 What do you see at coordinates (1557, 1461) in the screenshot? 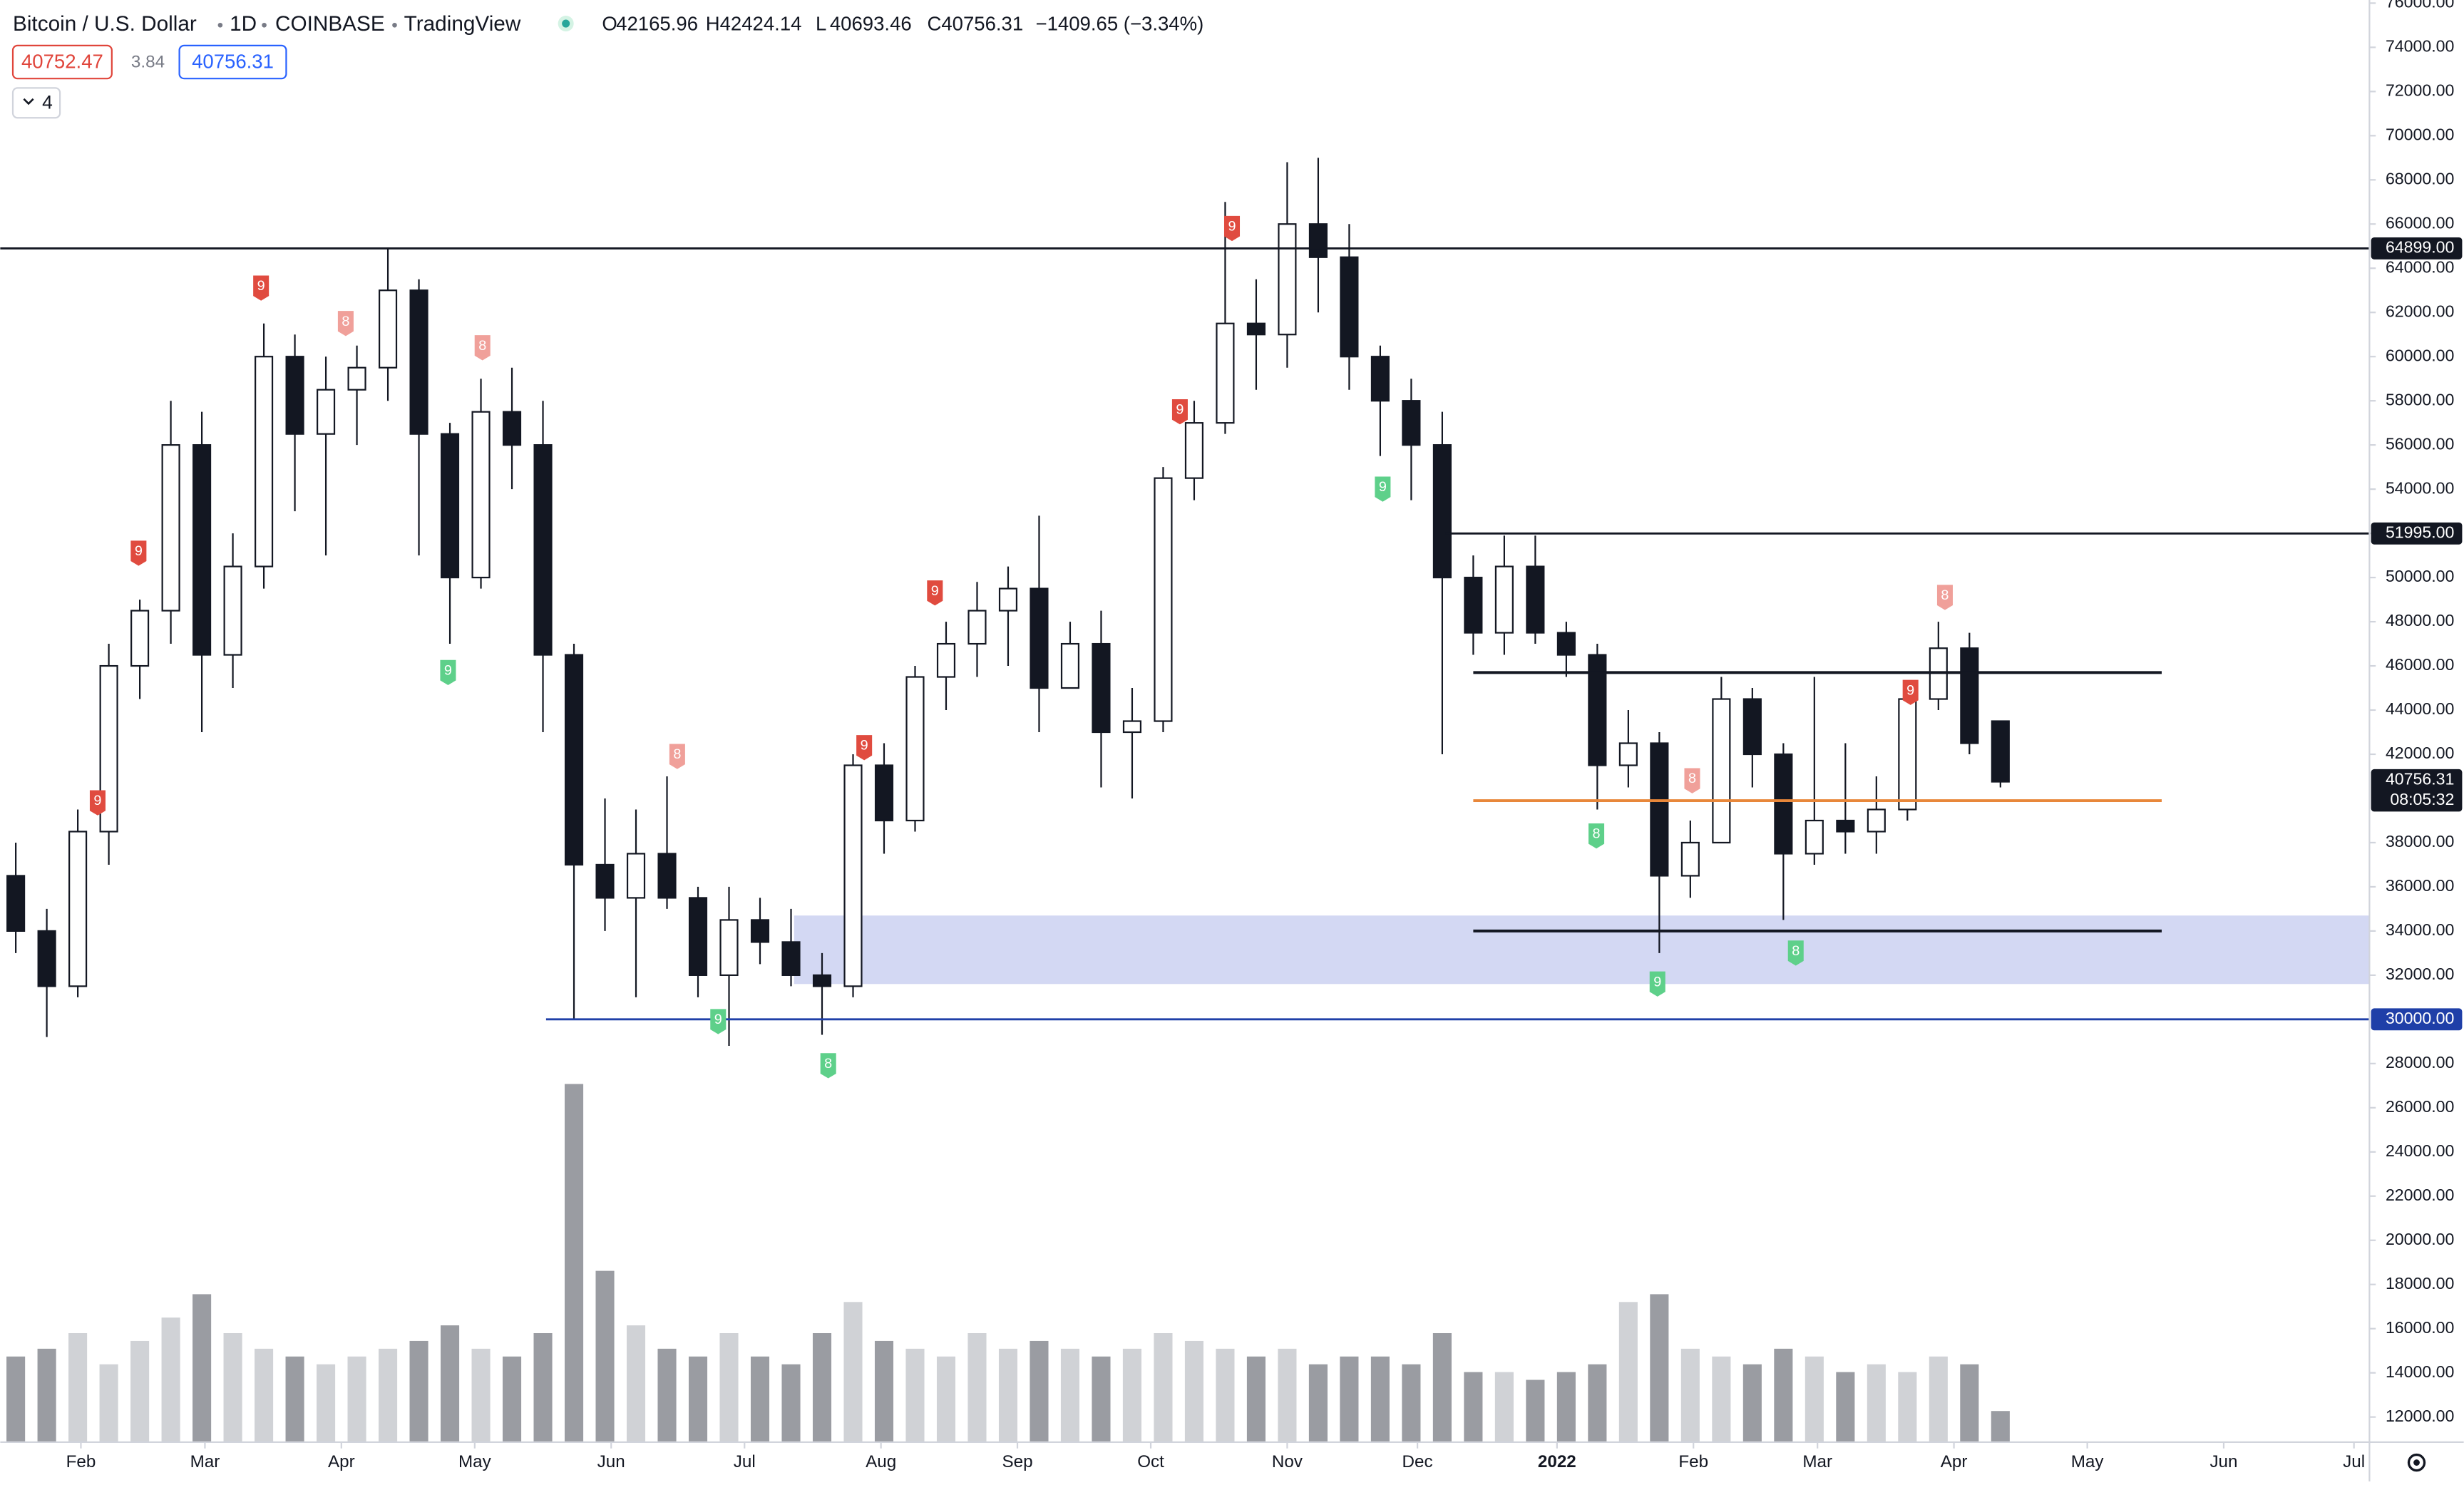
I see `x-tick-label: 2022` at bounding box center [1557, 1461].